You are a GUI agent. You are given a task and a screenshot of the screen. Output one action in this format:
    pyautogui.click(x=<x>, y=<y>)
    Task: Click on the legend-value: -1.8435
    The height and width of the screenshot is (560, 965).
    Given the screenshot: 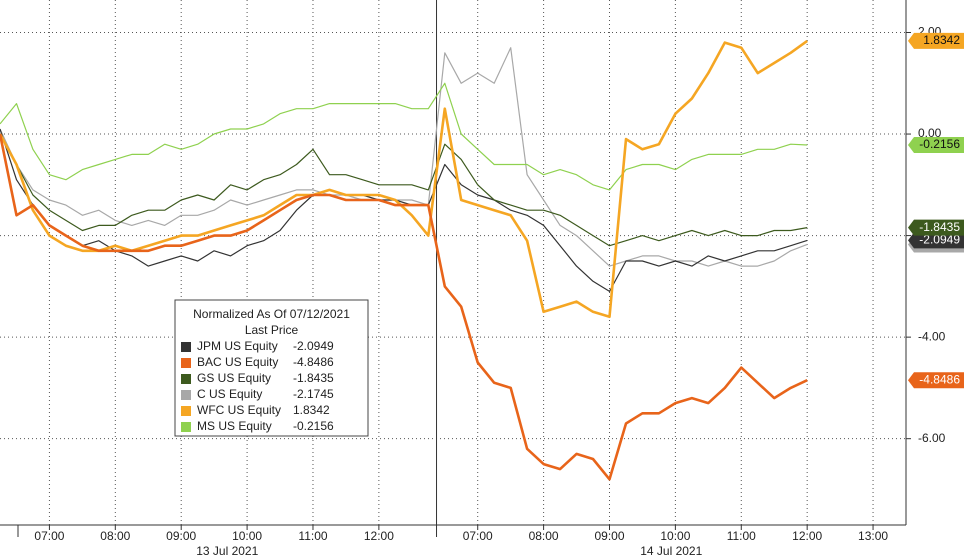 What is the action you would take?
    pyautogui.click(x=313, y=378)
    